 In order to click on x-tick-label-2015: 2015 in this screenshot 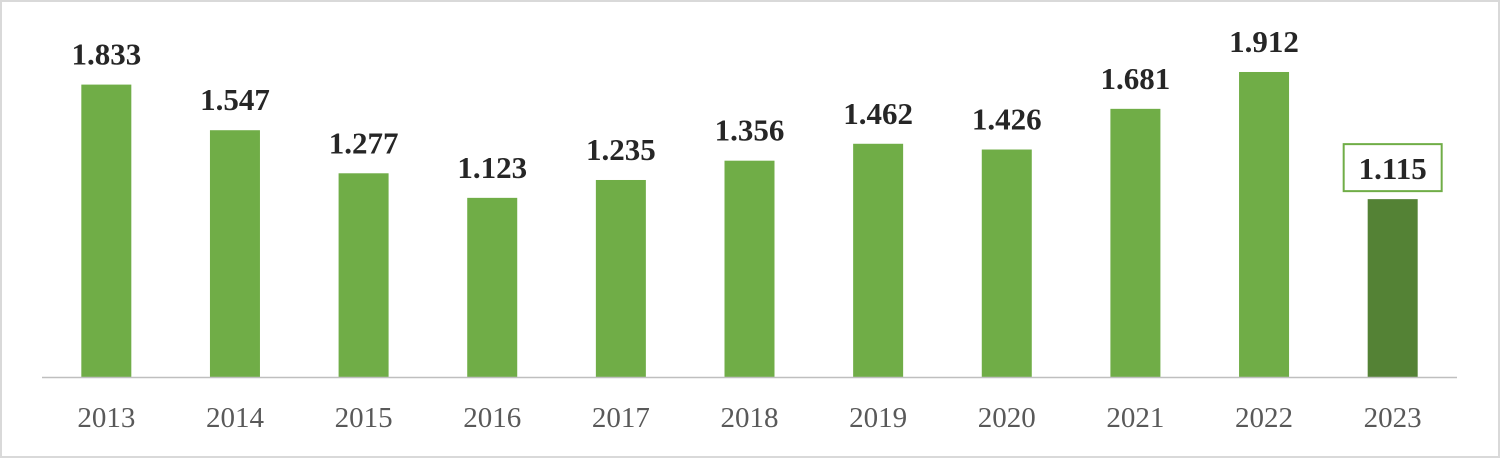, I will do `click(364, 418)`.